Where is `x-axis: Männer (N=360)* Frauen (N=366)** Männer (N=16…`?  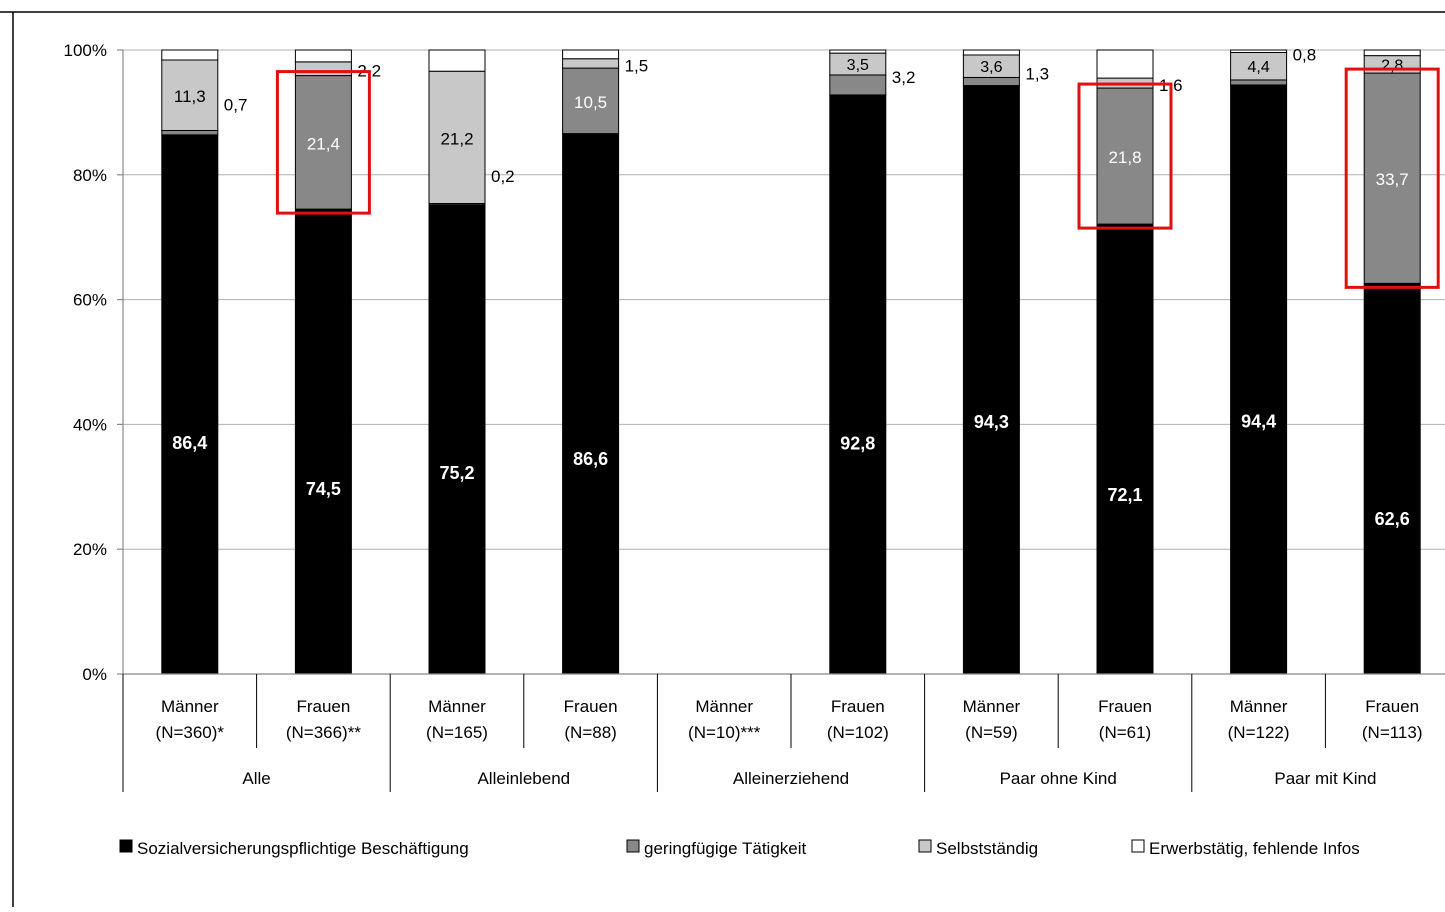 x-axis: Männer (N=360)* Frauen (N=366)** Männer (N=16… is located at coordinates (783, 732).